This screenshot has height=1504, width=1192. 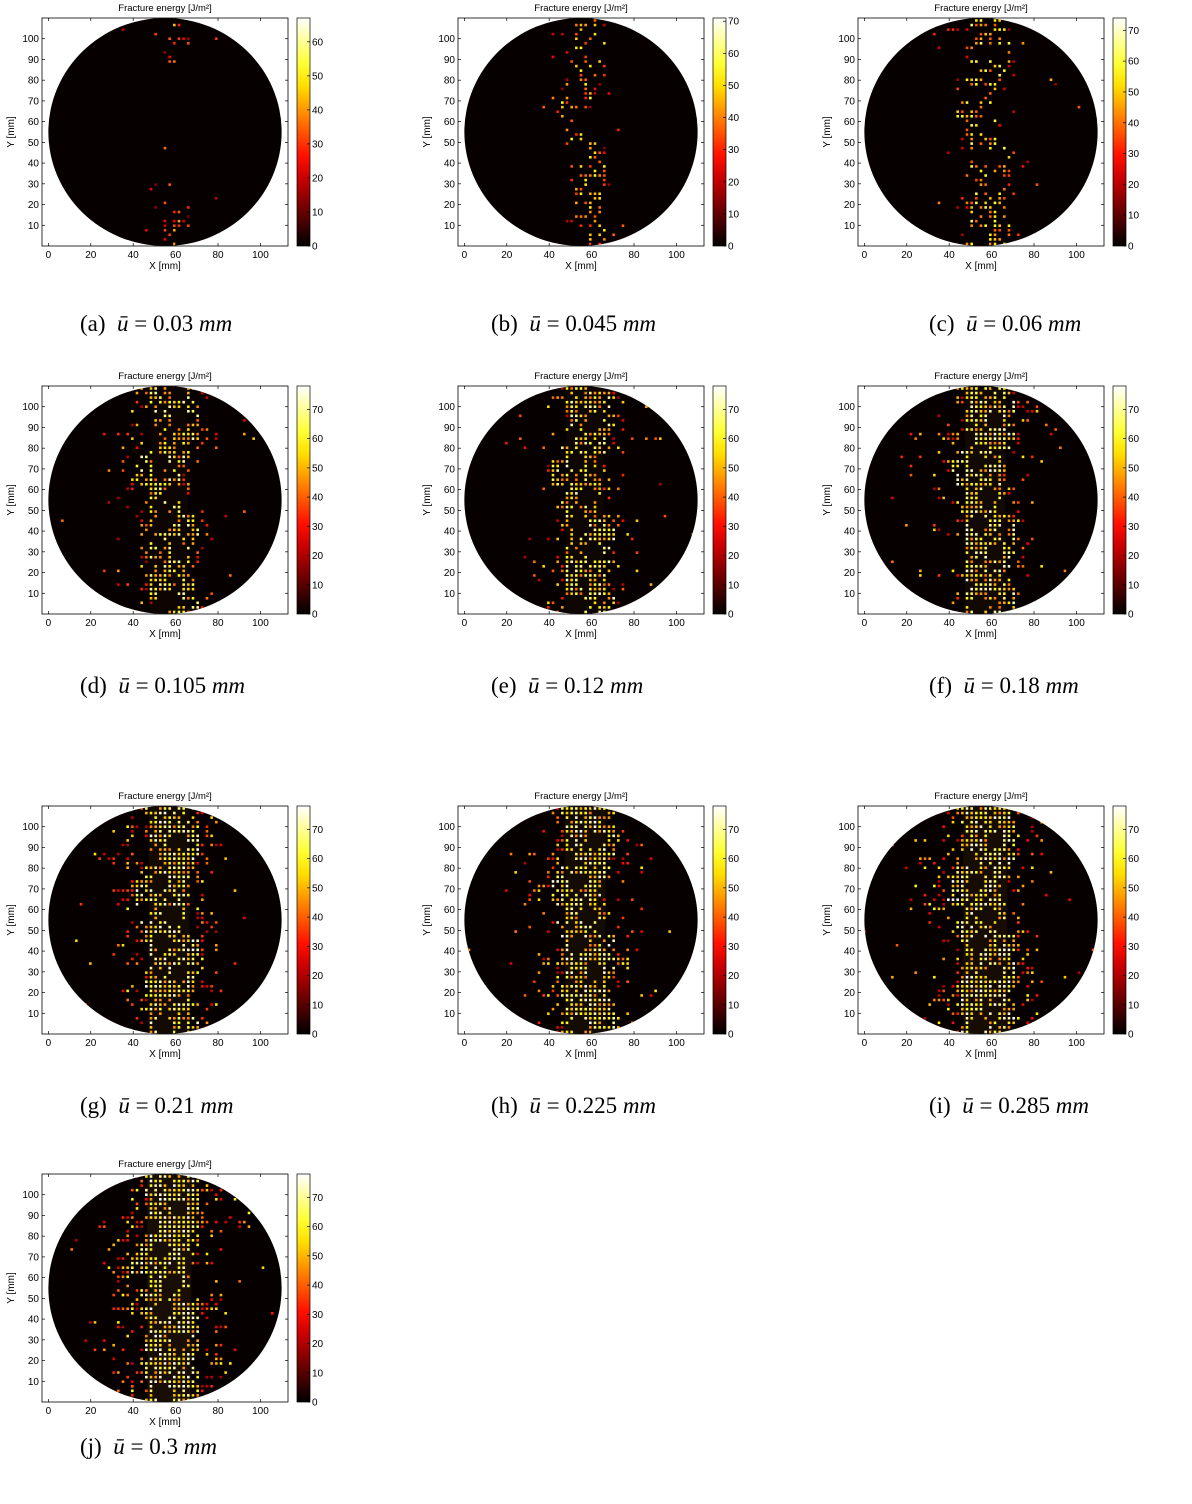 I want to click on y-tick-label: 70, so click(x=850, y=101).